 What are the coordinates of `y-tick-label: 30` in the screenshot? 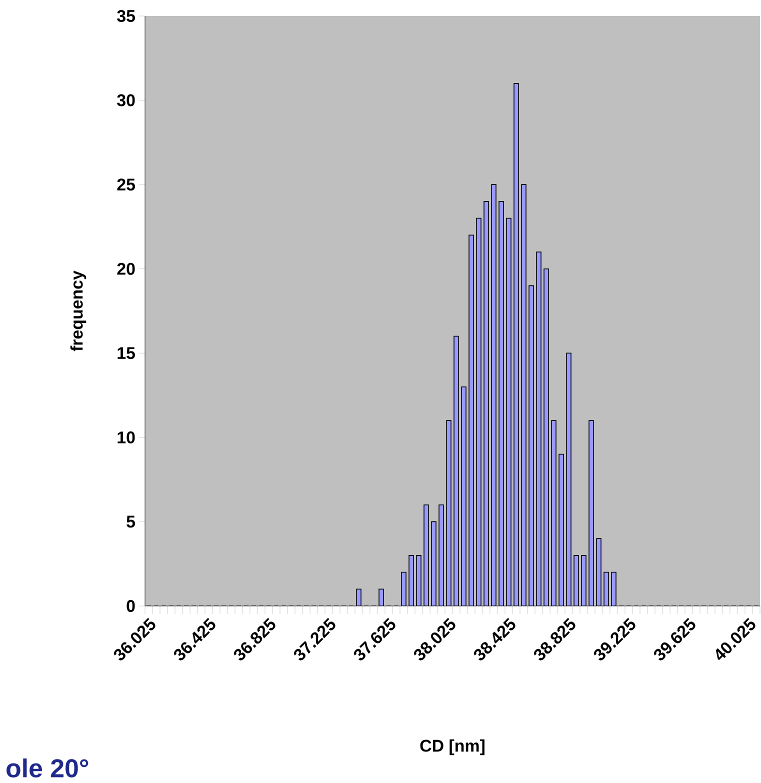 It's located at (126, 100).